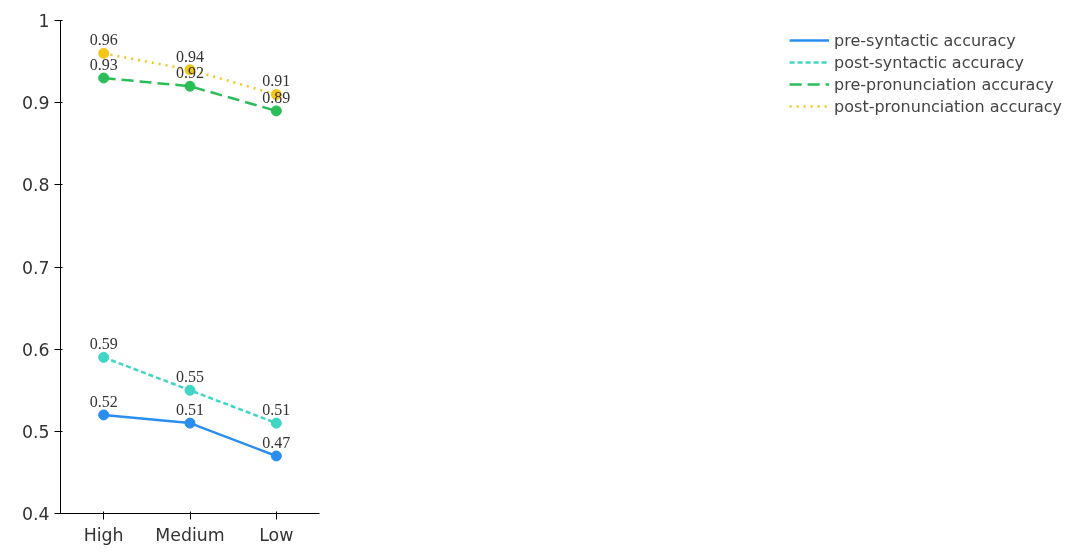 The image size is (1072, 553). Describe the element at coordinates (925, 40) in the screenshot. I see `legend-label: pre-syntactic accuracy` at that location.